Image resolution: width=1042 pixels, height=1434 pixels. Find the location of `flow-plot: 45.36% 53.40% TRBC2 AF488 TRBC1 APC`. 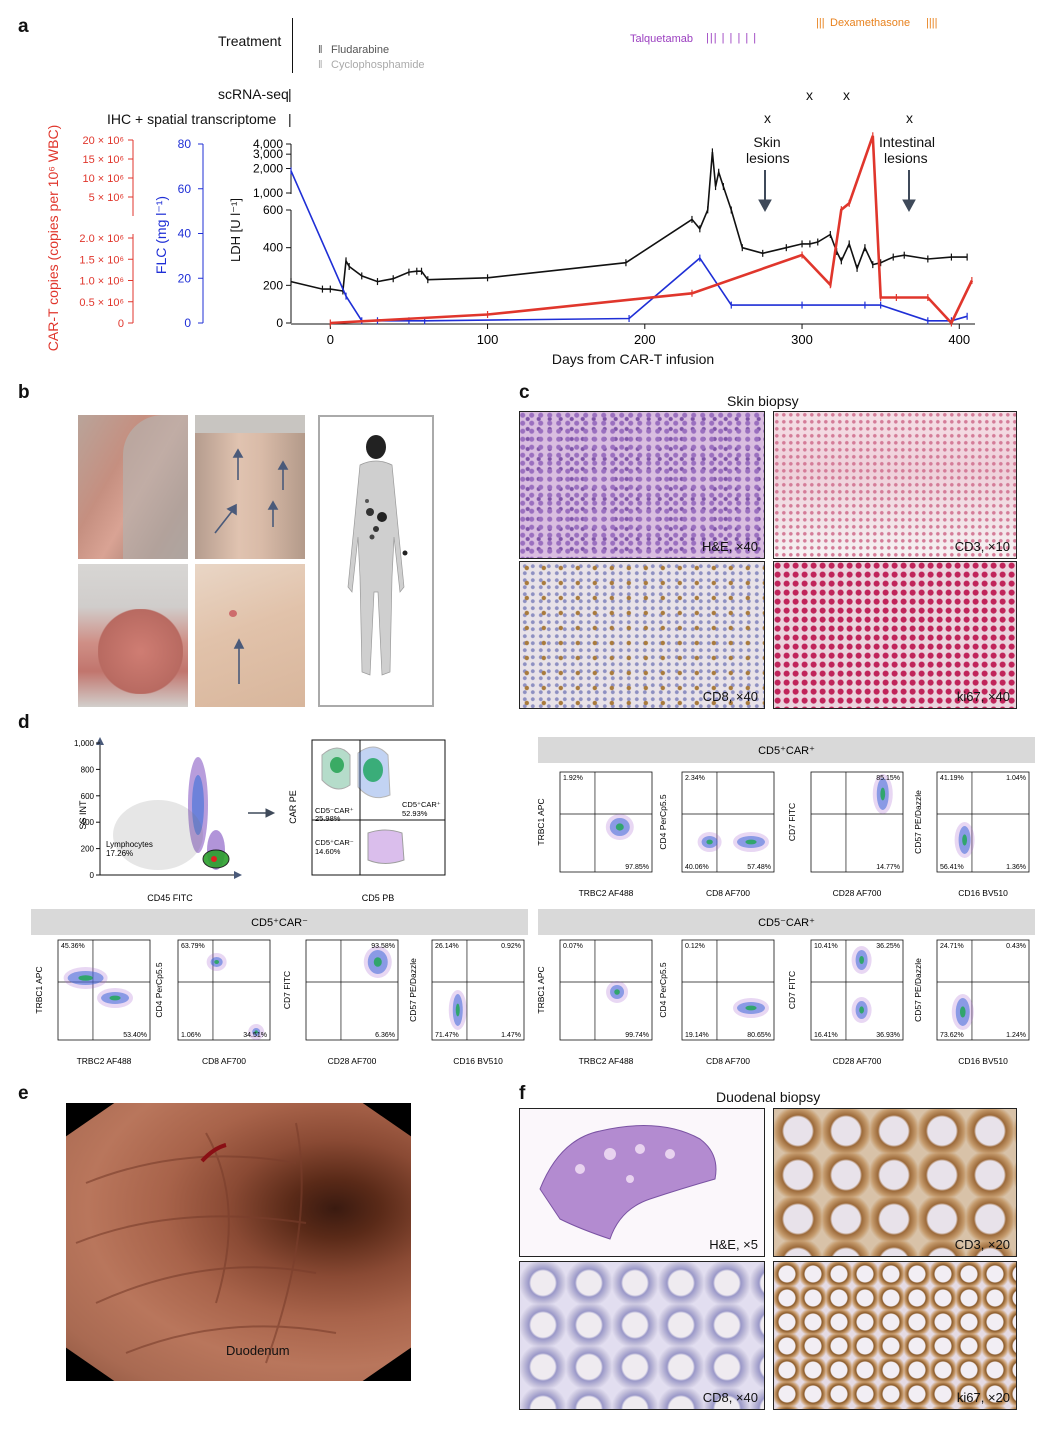

flow-plot: 45.36% 53.40% TRBC2 AF488 TRBC1 APC is located at coordinates (92, 1002).